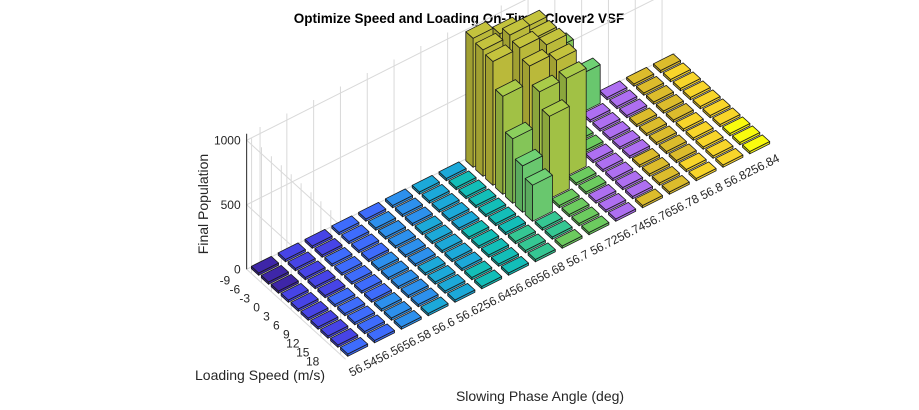 This screenshot has width=919, height=410. Describe the element at coordinates (577, 258) in the screenshot. I see `x-tick-label: 56.7` at that location.